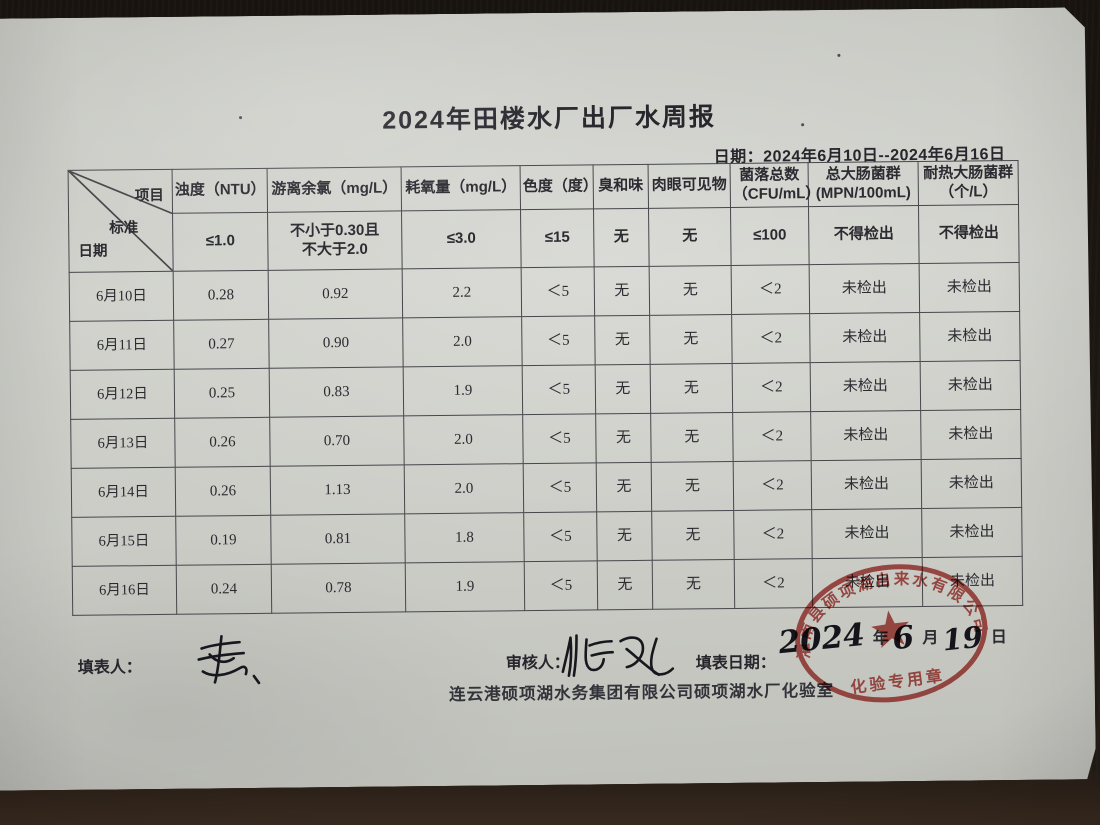 The width and height of the screenshot is (1100, 825). Describe the element at coordinates (335, 240) in the screenshot. I see `standard-cell: 不小于0.30且 不大于2.0` at that location.